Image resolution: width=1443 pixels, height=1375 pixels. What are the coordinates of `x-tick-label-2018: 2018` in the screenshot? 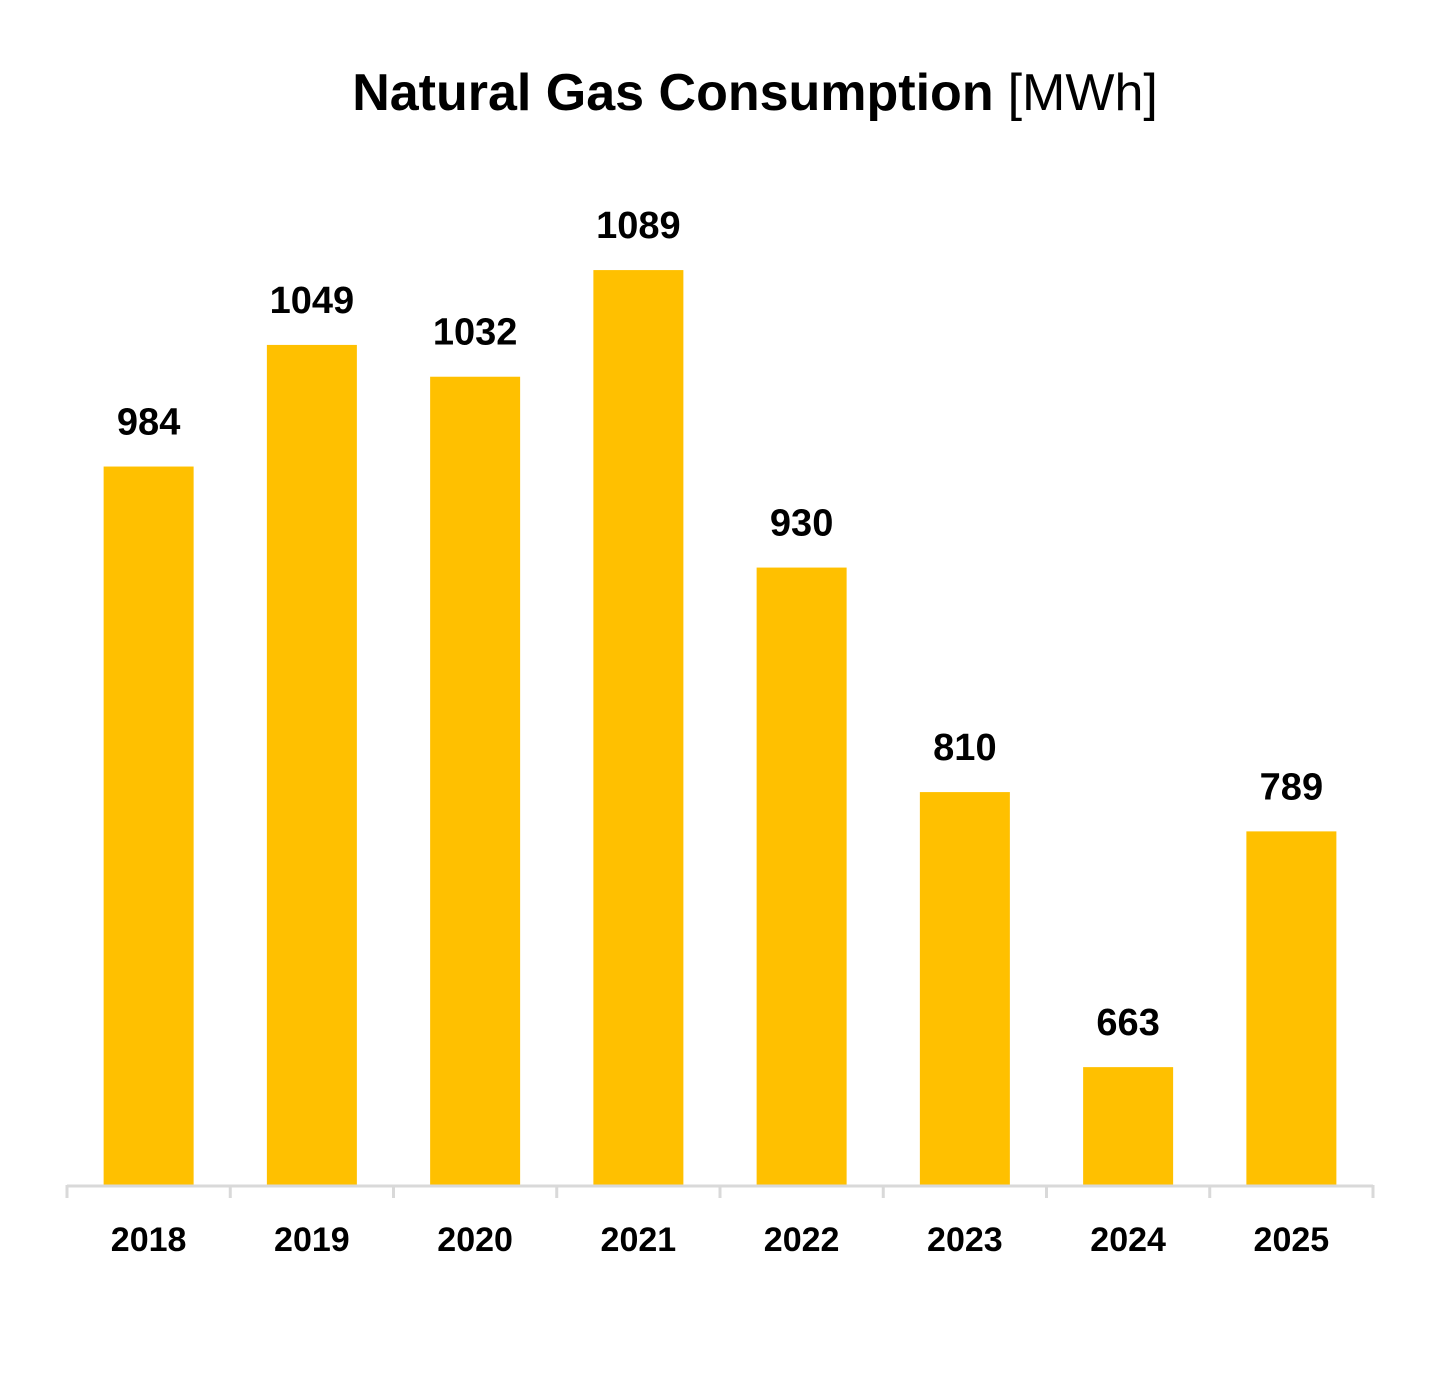 It's located at (149, 1240).